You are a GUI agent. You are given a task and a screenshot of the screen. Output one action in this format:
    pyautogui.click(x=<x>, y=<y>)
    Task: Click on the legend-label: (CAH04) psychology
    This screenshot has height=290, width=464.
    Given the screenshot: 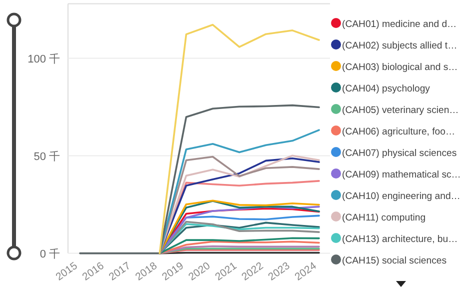 What is the action you would take?
    pyautogui.click(x=386, y=89)
    